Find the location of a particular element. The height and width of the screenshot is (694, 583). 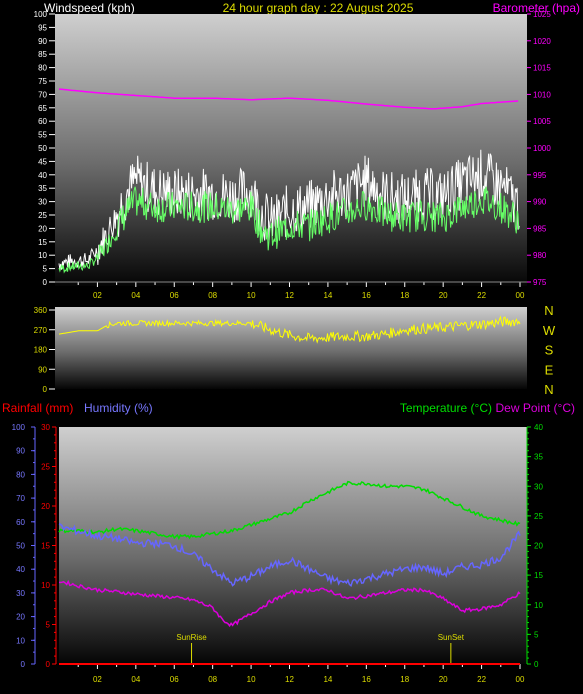

humidity-y-tick: 60 is located at coordinates (20, 522).